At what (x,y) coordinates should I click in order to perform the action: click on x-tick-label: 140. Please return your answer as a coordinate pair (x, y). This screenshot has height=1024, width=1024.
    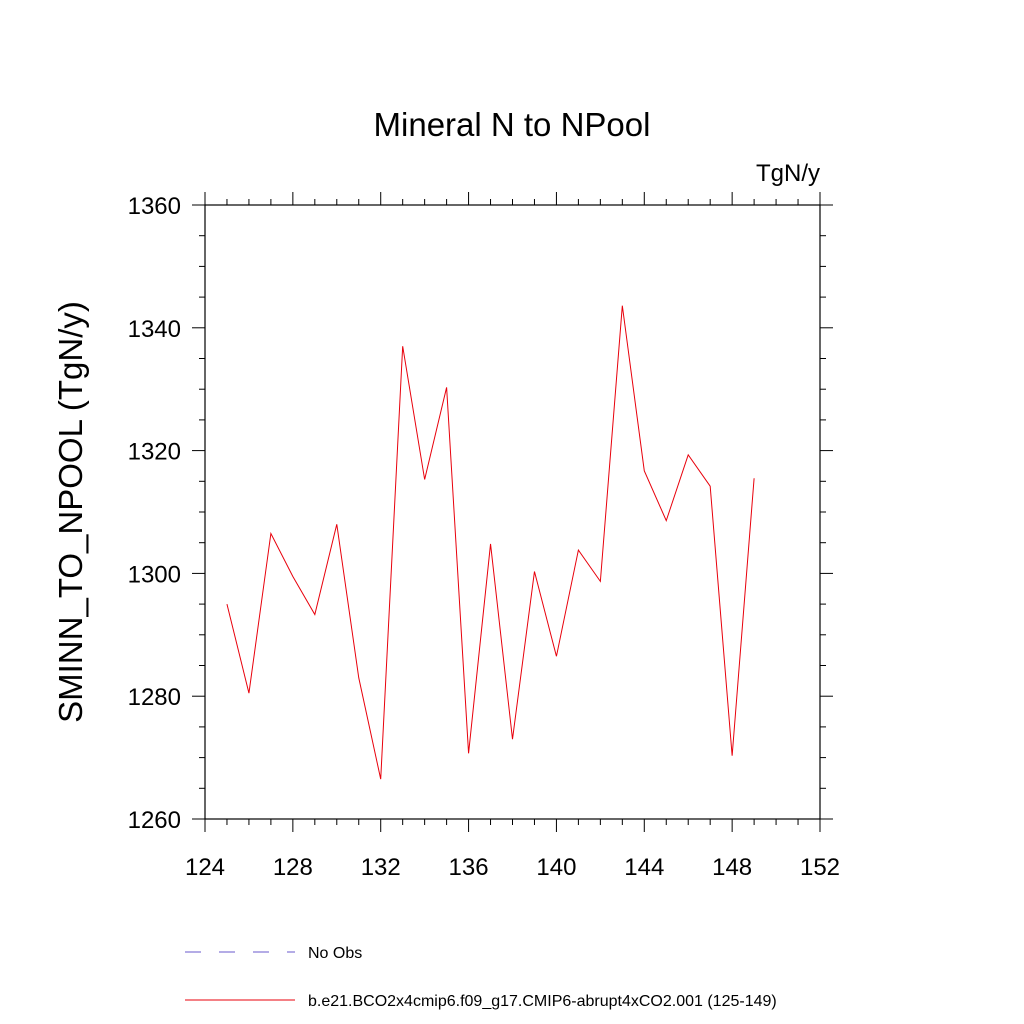
    Looking at the image, I should click on (556, 867).